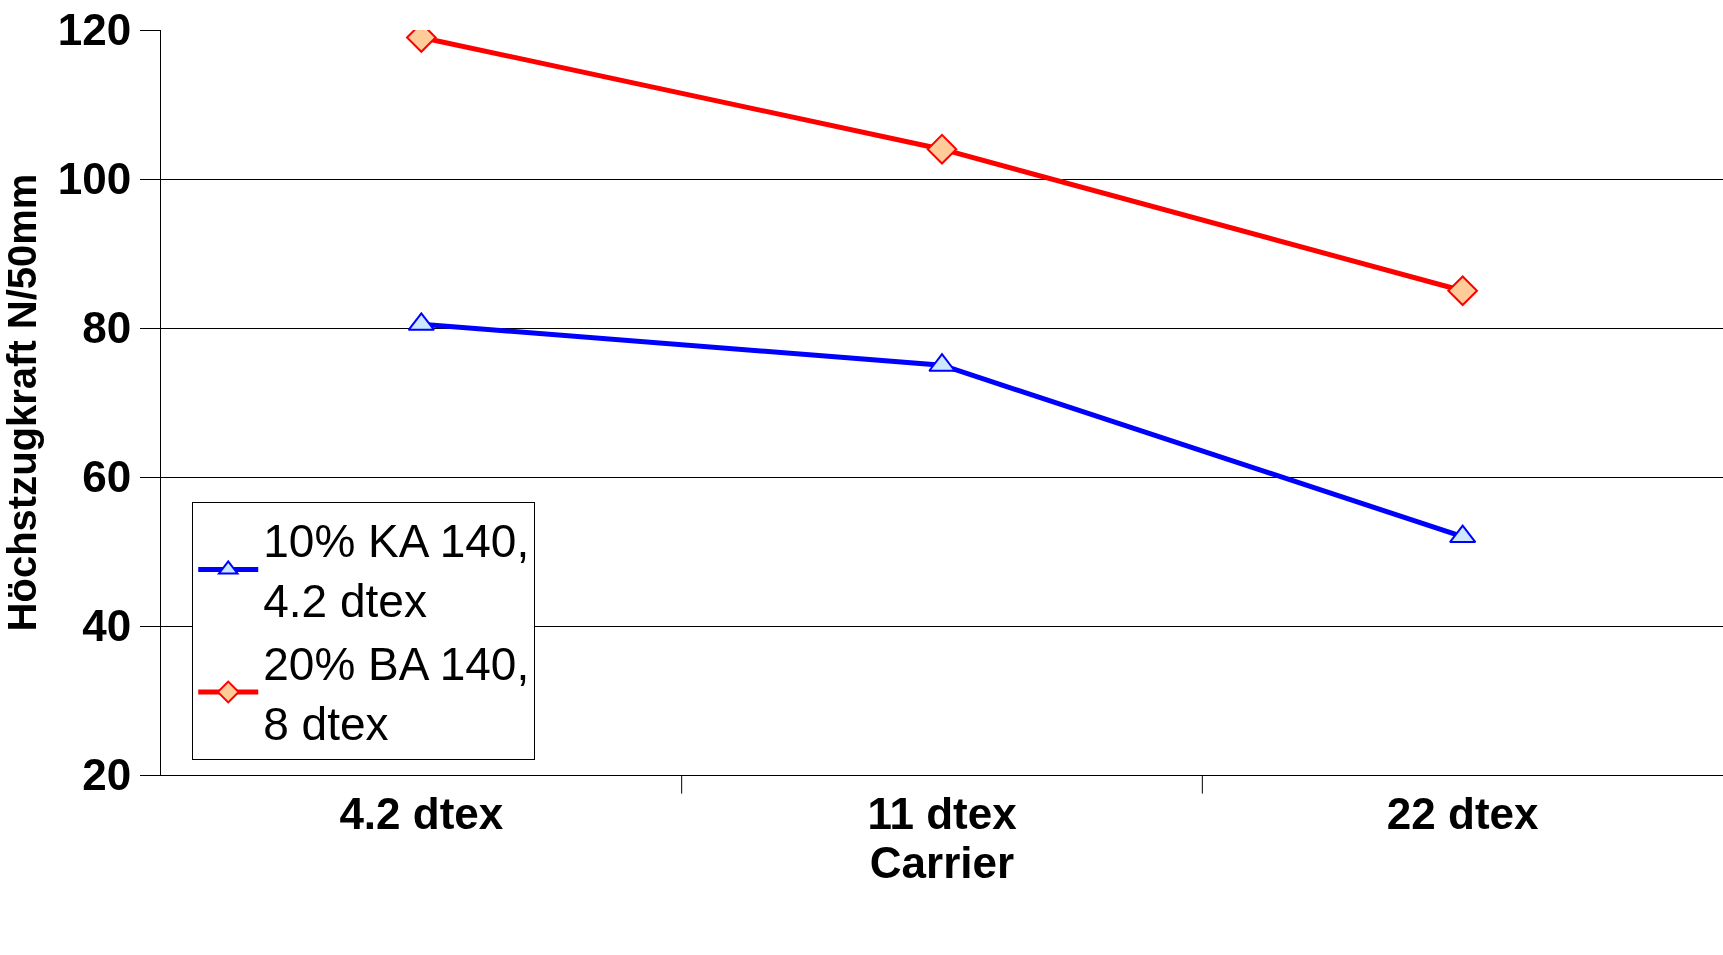 The image size is (1723, 955). Describe the element at coordinates (942, 863) in the screenshot. I see `x-axis-title: Carrier` at that location.